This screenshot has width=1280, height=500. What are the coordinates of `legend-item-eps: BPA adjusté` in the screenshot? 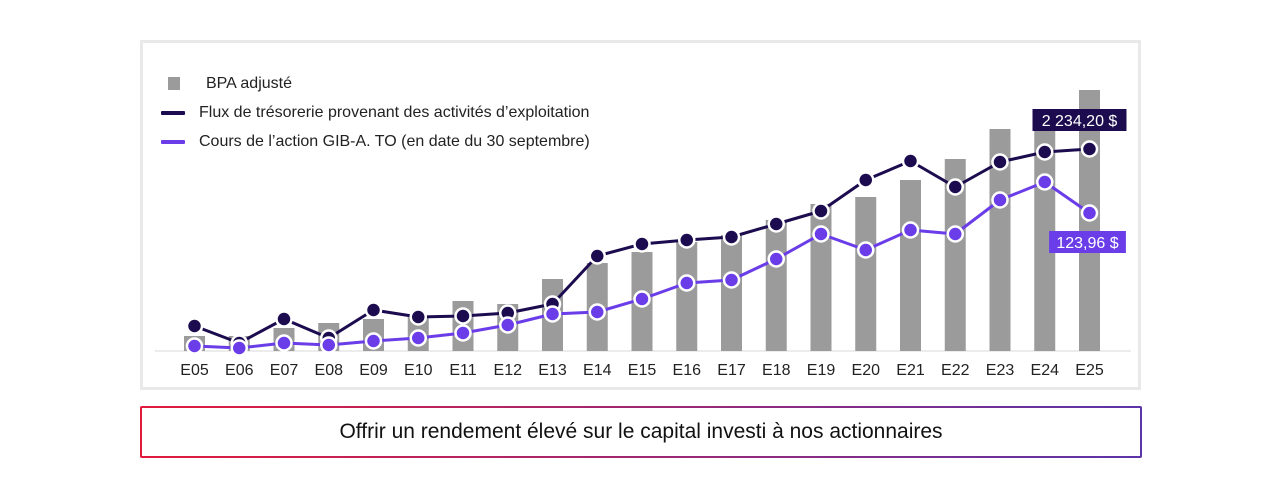 It's located at (375, 83).